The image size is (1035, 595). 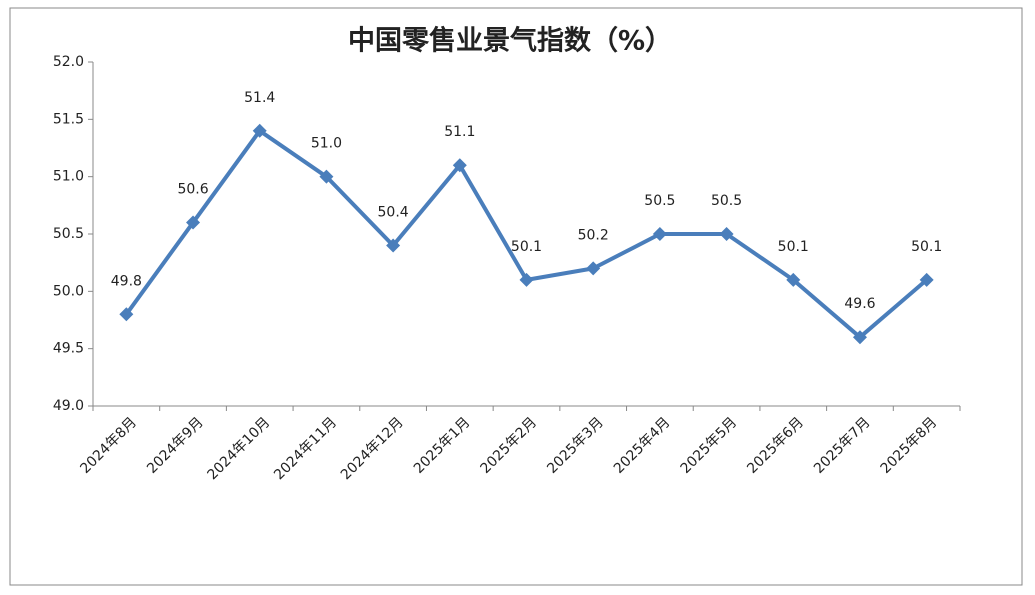 I want to click on data-label: 50.2, so click(x=593, y=235).